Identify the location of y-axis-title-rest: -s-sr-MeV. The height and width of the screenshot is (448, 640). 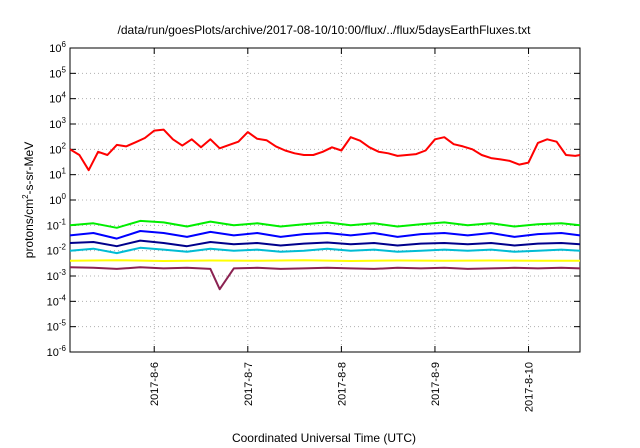
(29, 168).